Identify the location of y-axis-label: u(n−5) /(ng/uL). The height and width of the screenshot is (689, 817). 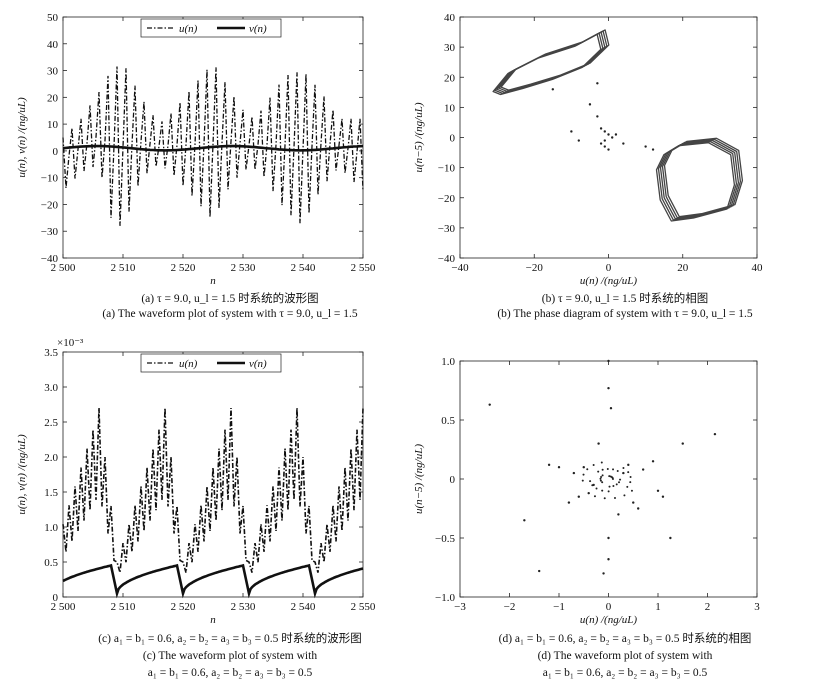
(419, 479).